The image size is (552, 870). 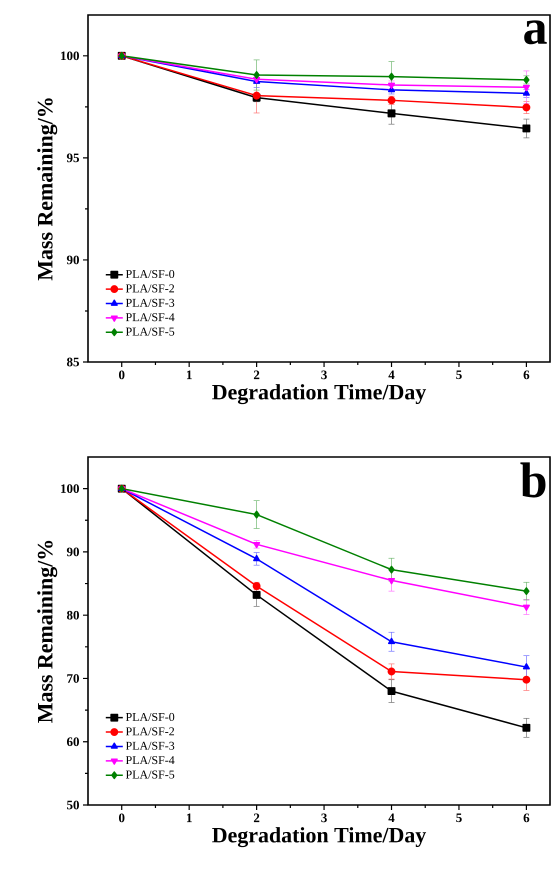 I want to click on y-tick-label: 80, so click(x=72, y=615).